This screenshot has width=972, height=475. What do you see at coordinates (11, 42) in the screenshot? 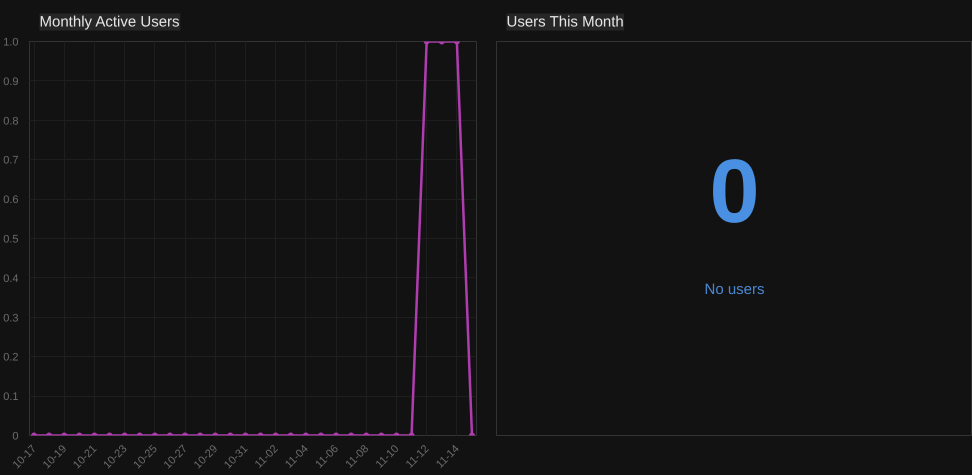
I see `y-tick-label: 1.0` at bounding box center [11, 42].